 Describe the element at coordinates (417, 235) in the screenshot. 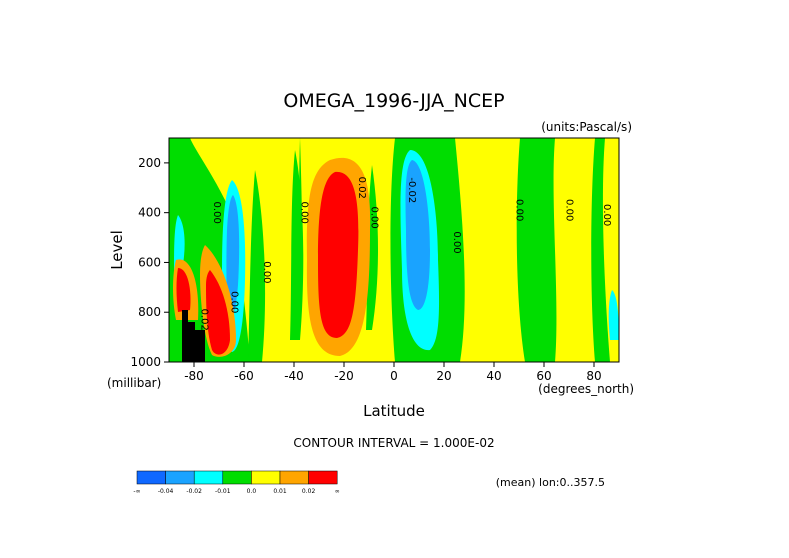

I see `region-blue-nh` at that location.